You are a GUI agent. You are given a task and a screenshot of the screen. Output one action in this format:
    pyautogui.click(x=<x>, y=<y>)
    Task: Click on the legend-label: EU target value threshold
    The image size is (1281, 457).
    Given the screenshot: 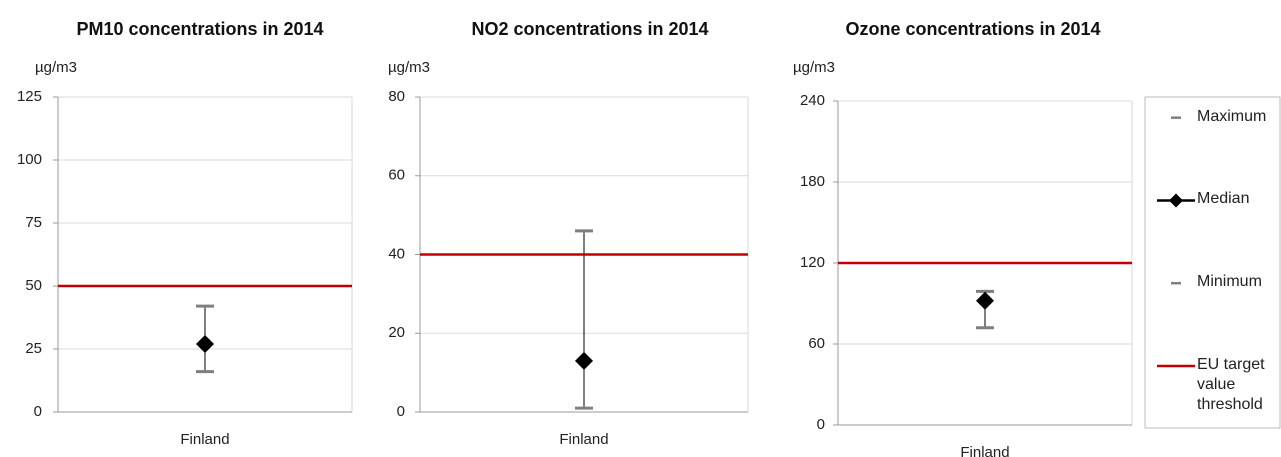 What is the action you would take?
    pyautogui.click(x=1231, y=384)
    